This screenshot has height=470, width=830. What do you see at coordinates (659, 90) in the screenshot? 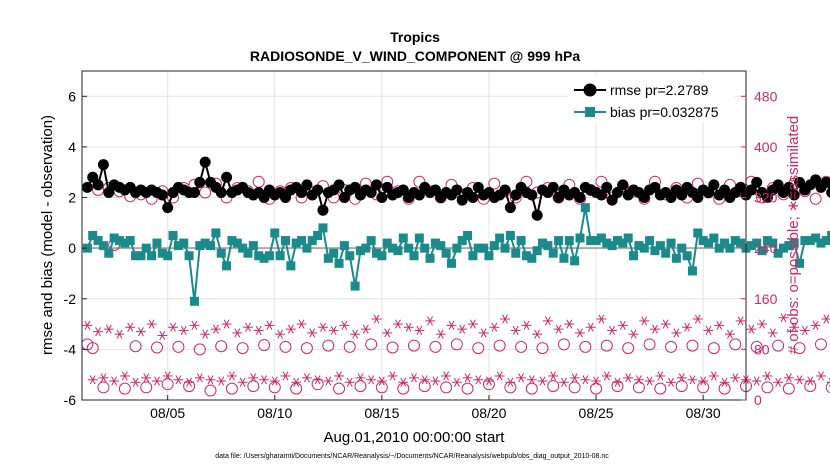
I see `legend-rmse-label: rmse pr=2.2789` at bounding box center [659, 90].